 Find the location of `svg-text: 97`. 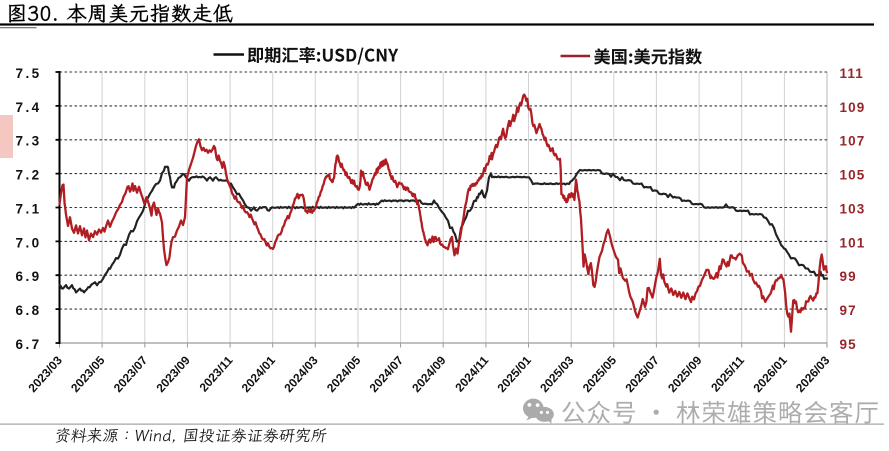

svg-text: 97 is located at coordinates (848, 310).